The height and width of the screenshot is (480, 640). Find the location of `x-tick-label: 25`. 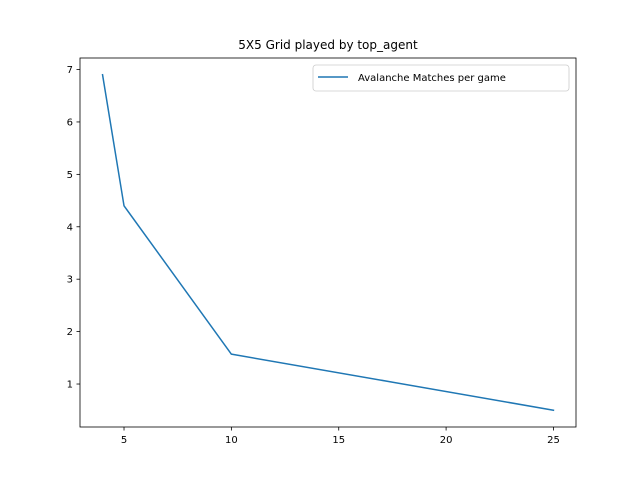

x-tick-label: 25 is located at coordinates (553, 440).